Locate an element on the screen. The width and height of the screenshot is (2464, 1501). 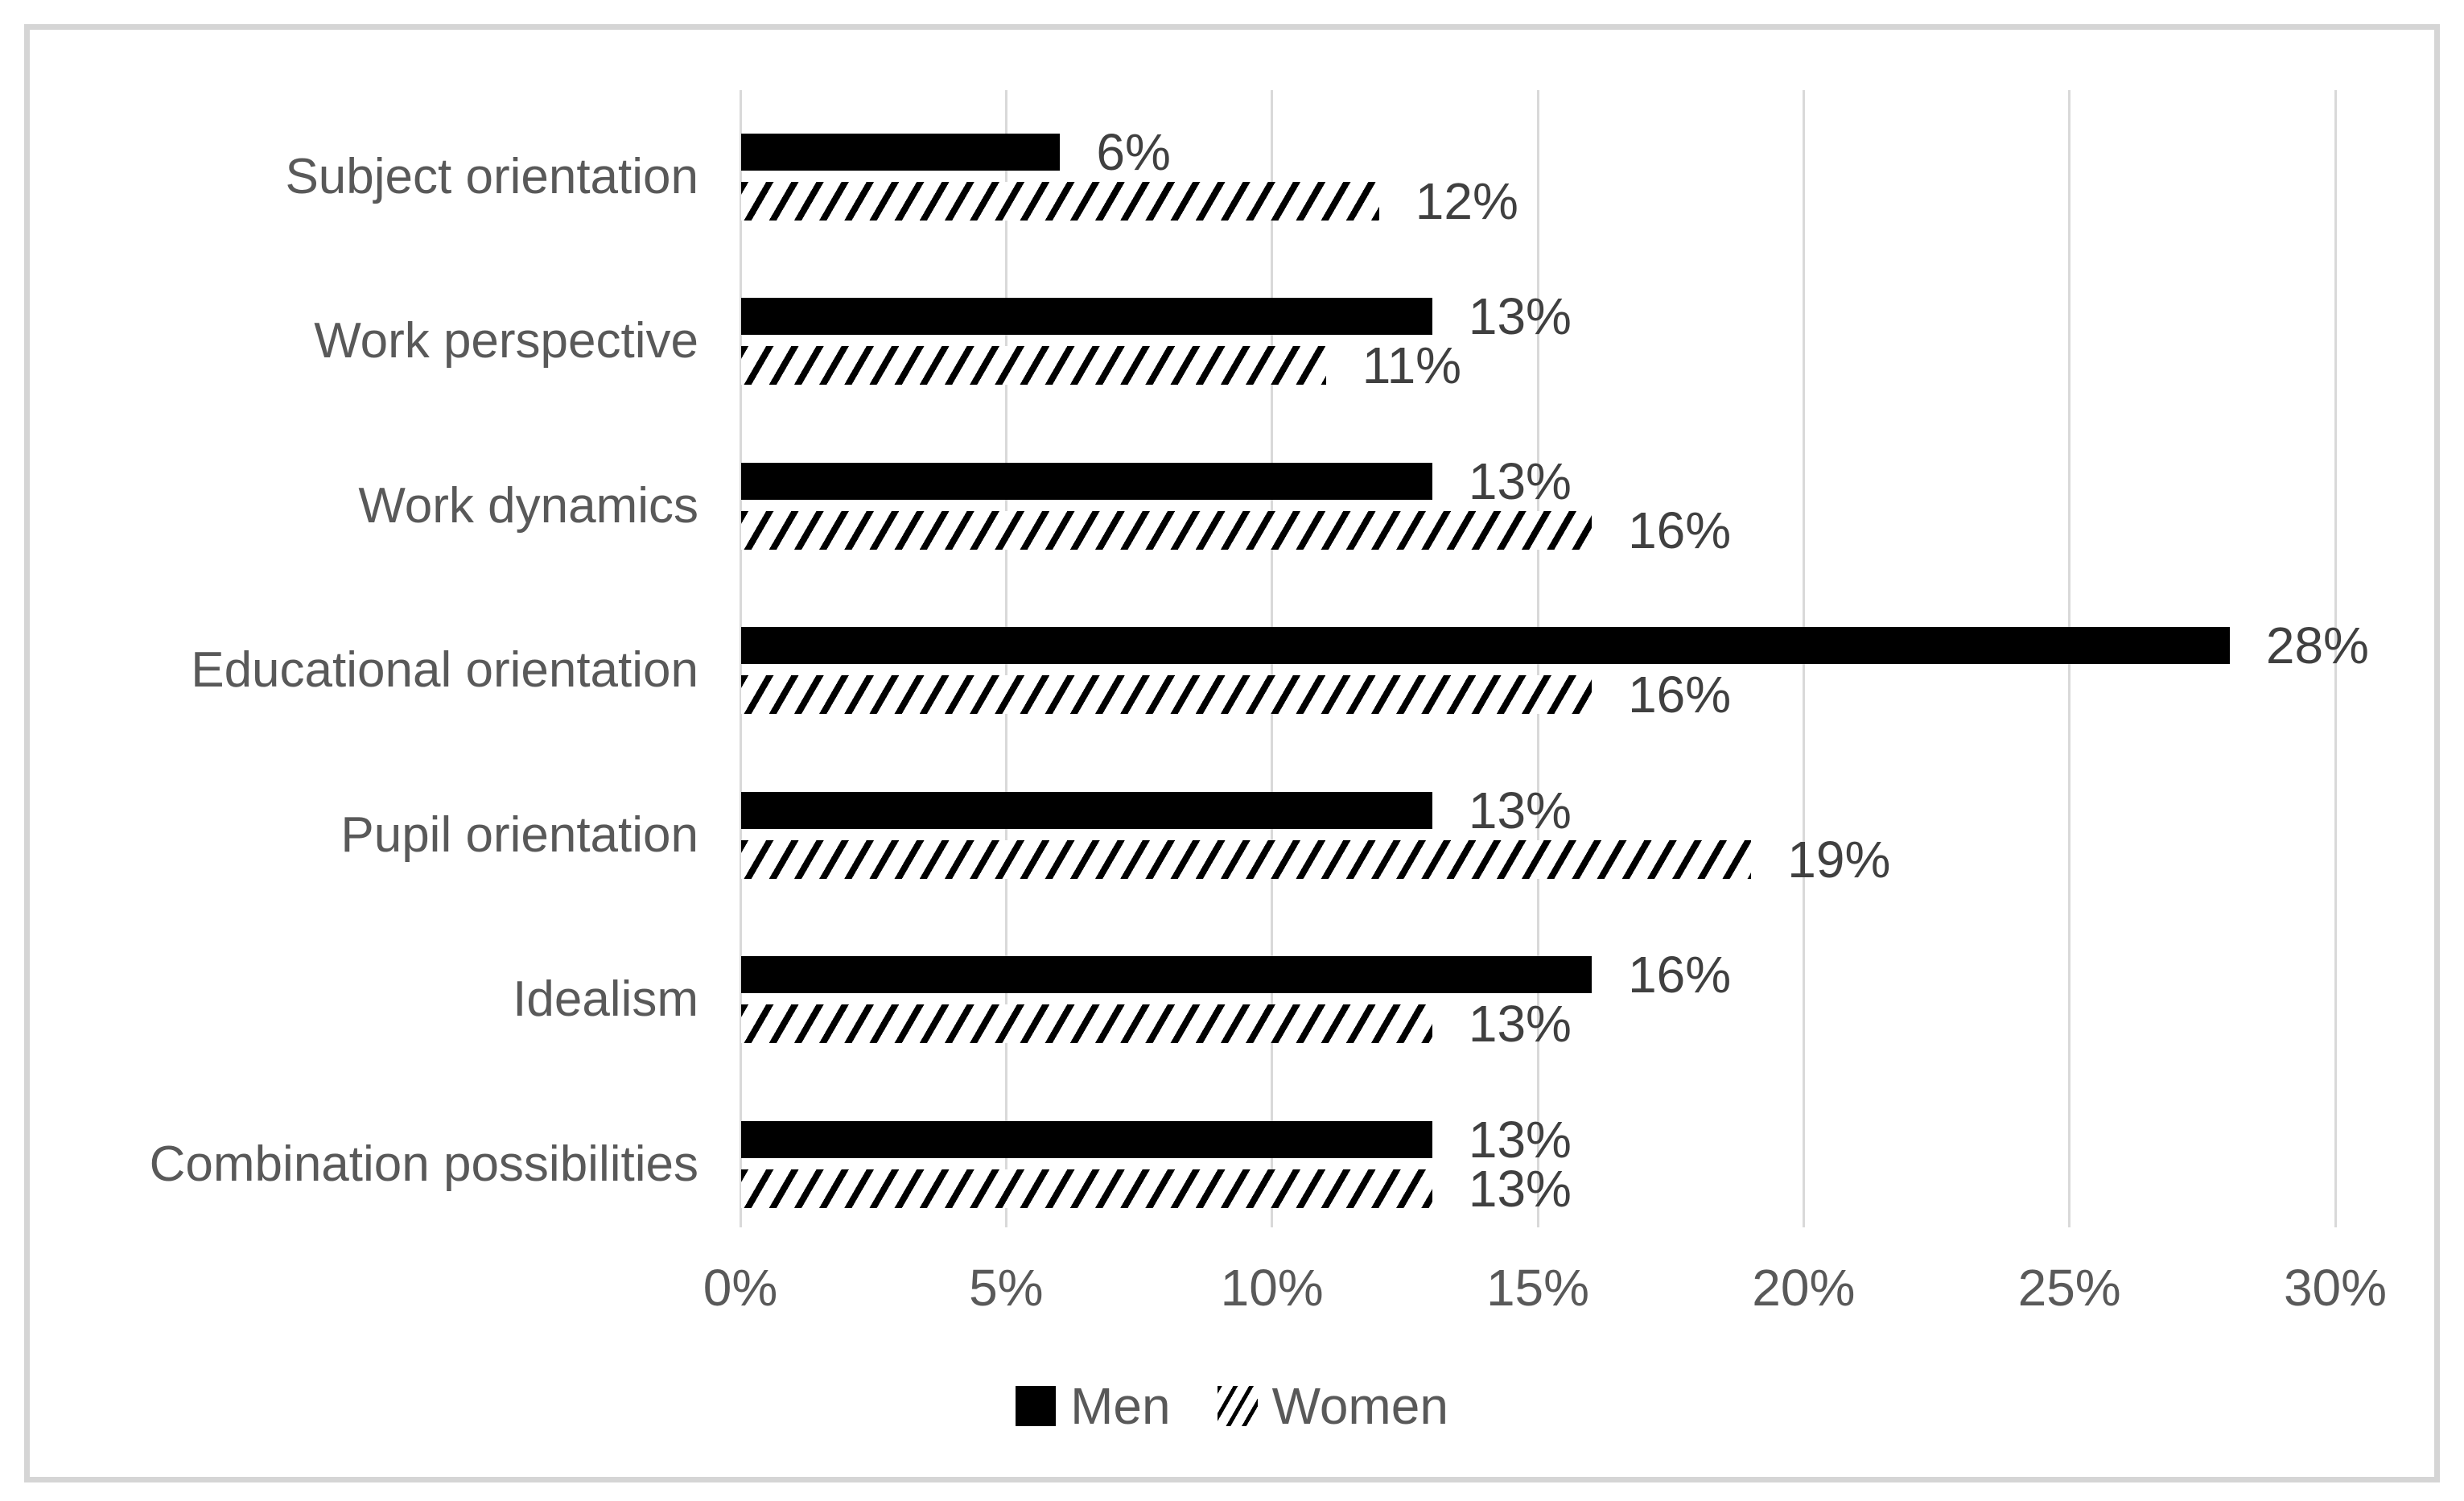
legend-marker-women is located at coordinates (1237, 1406).